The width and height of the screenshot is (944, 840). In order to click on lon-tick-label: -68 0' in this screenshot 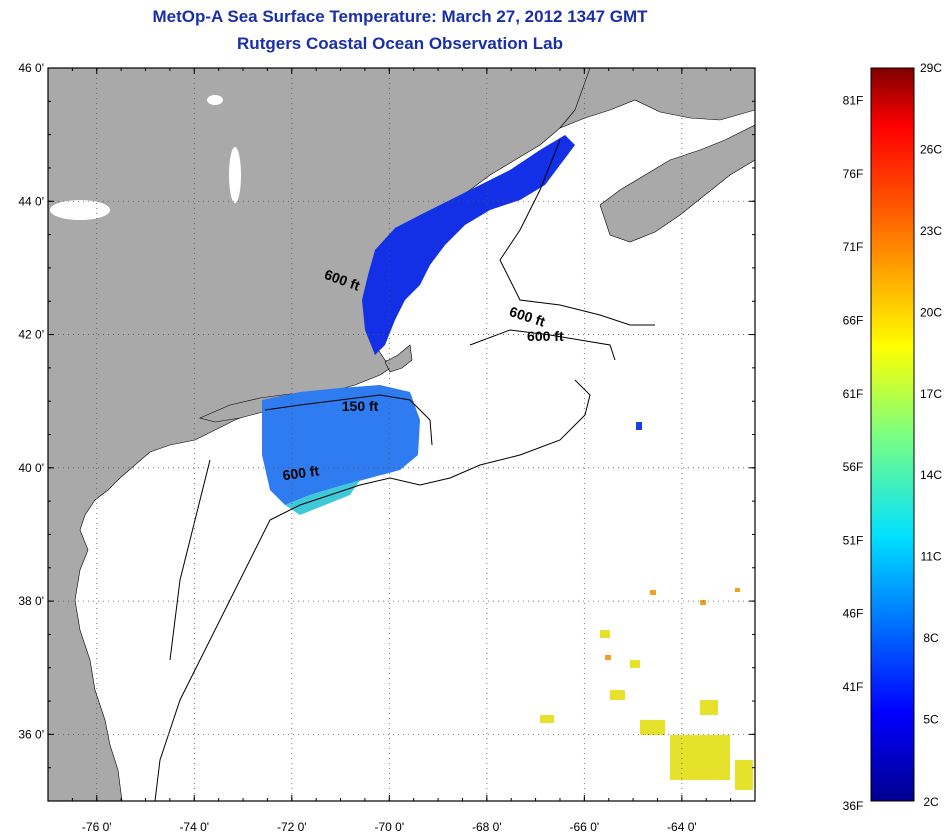, I will do `click(487, 827)`.